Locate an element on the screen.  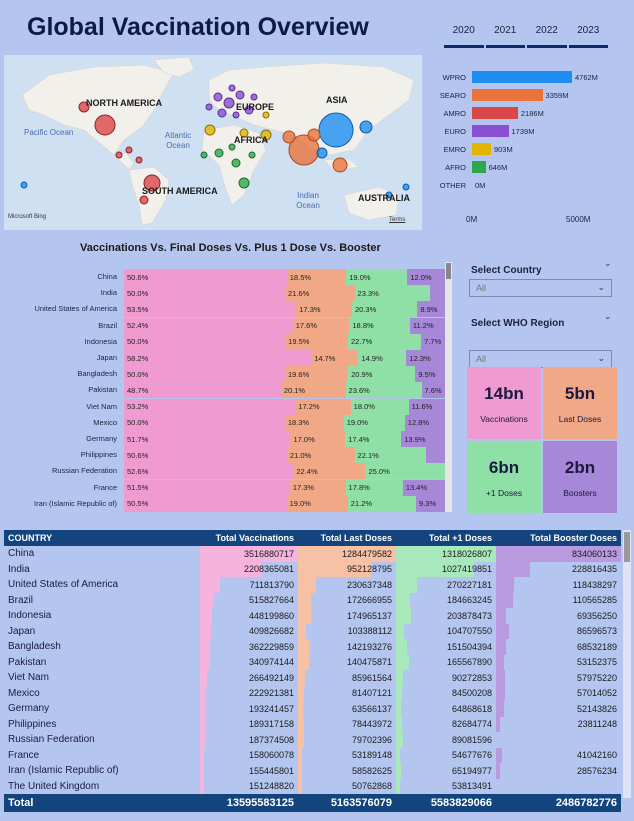
year-2021-button: 2021 is located at coordinates (505, 34).